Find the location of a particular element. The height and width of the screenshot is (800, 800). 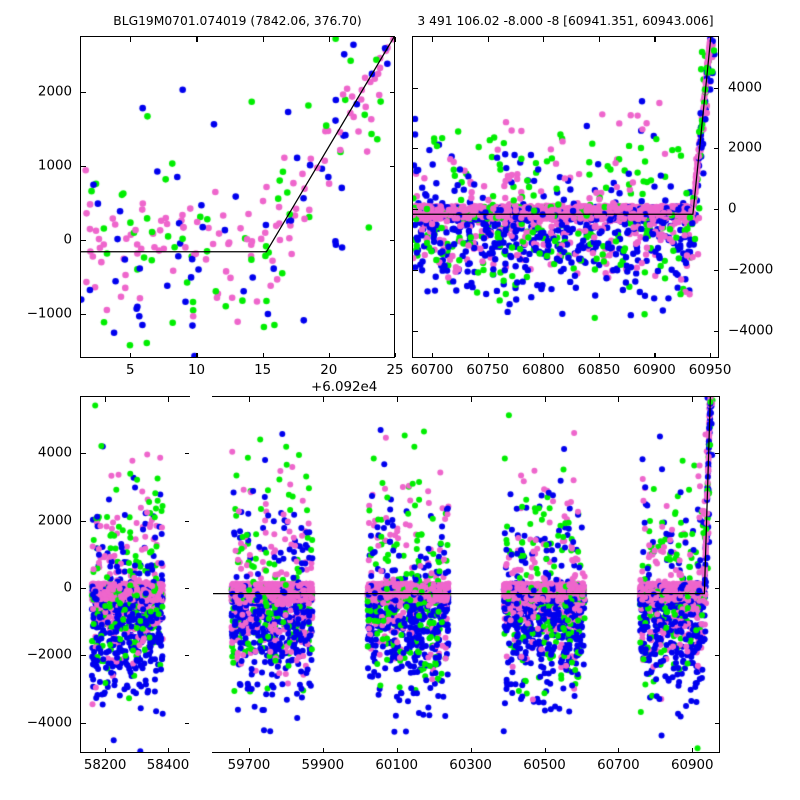

x-tick-label: 58200 is located at coordinates (105, 765).